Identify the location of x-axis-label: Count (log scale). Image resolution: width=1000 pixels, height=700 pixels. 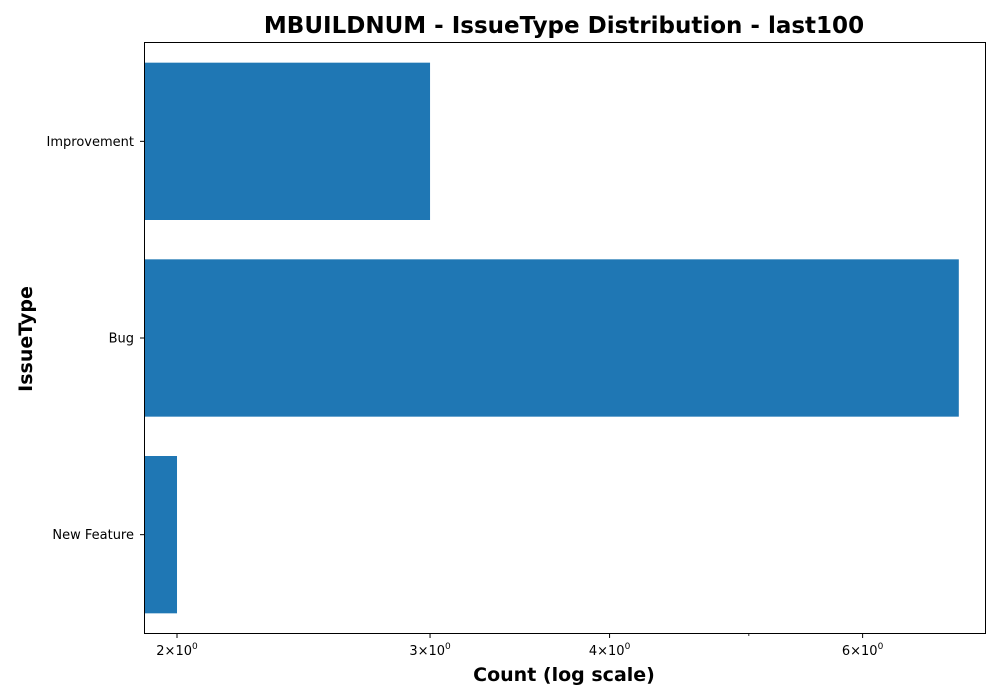
(564, 675).